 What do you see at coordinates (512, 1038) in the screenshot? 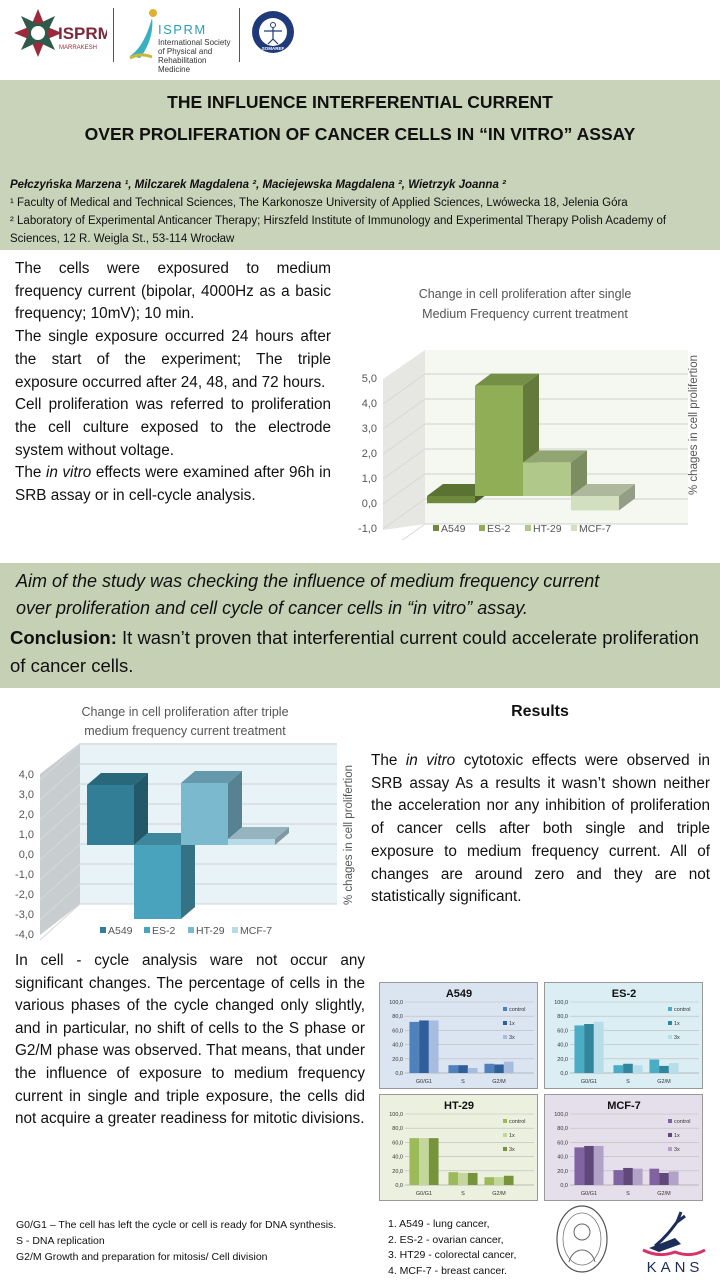
I see `legend-label: 3x` at bounding box center [512, 1038].